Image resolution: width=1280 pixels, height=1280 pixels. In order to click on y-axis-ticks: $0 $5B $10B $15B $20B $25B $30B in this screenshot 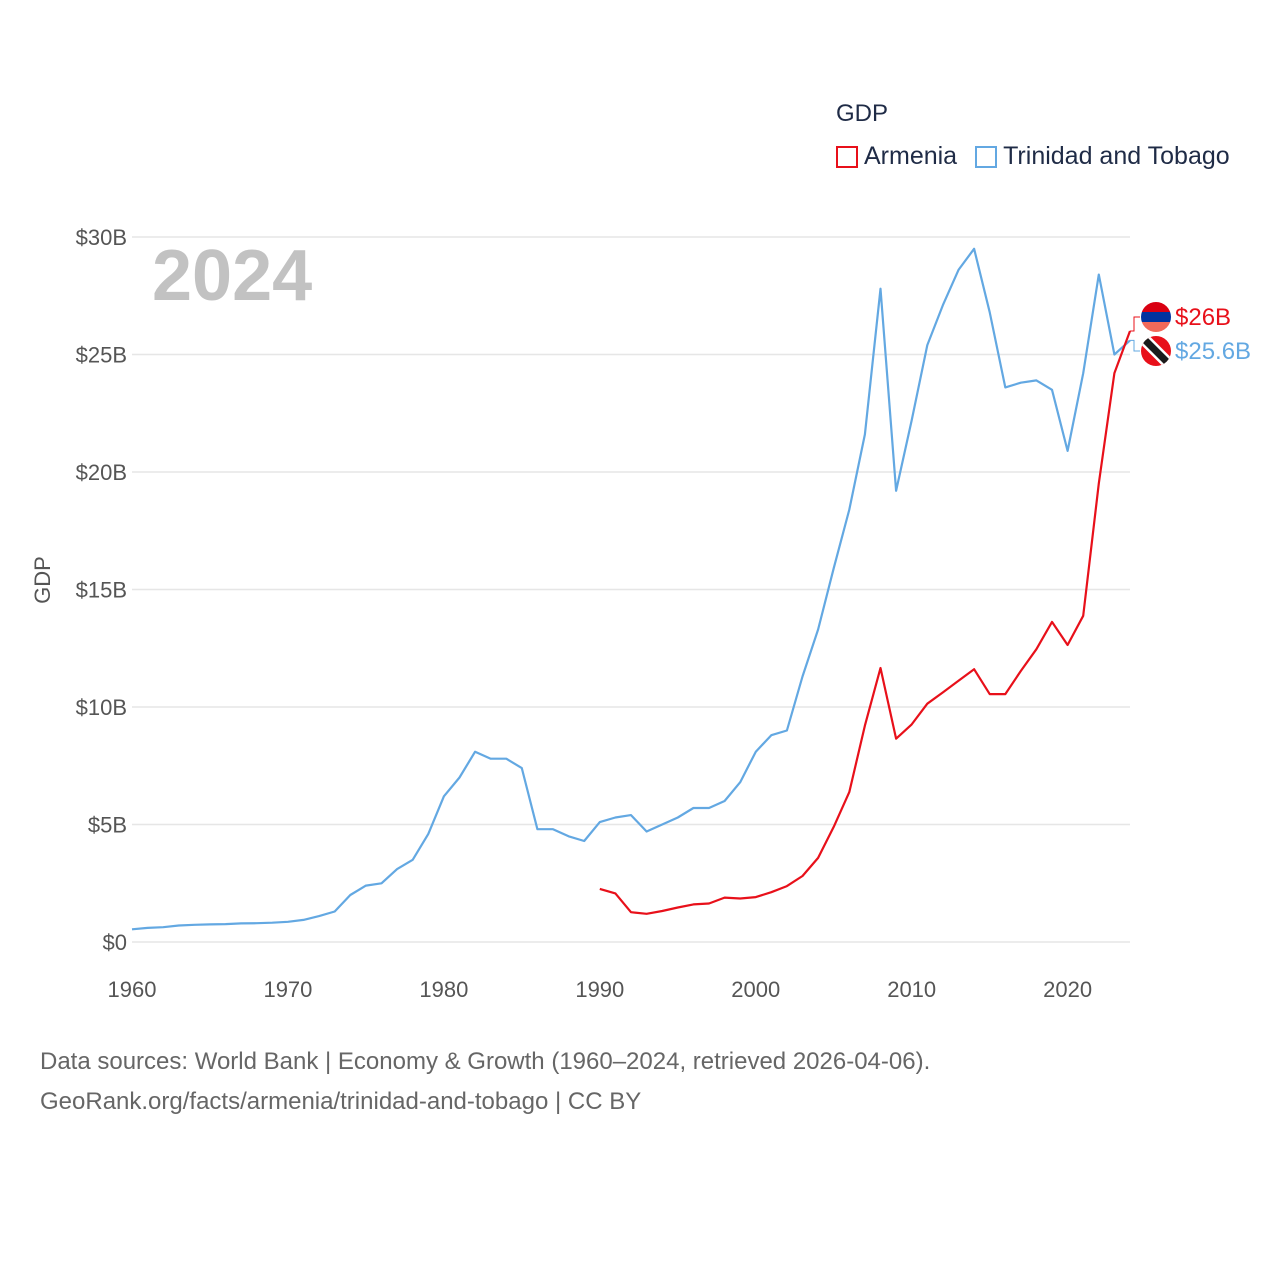, I will do `click(101, 590)`.